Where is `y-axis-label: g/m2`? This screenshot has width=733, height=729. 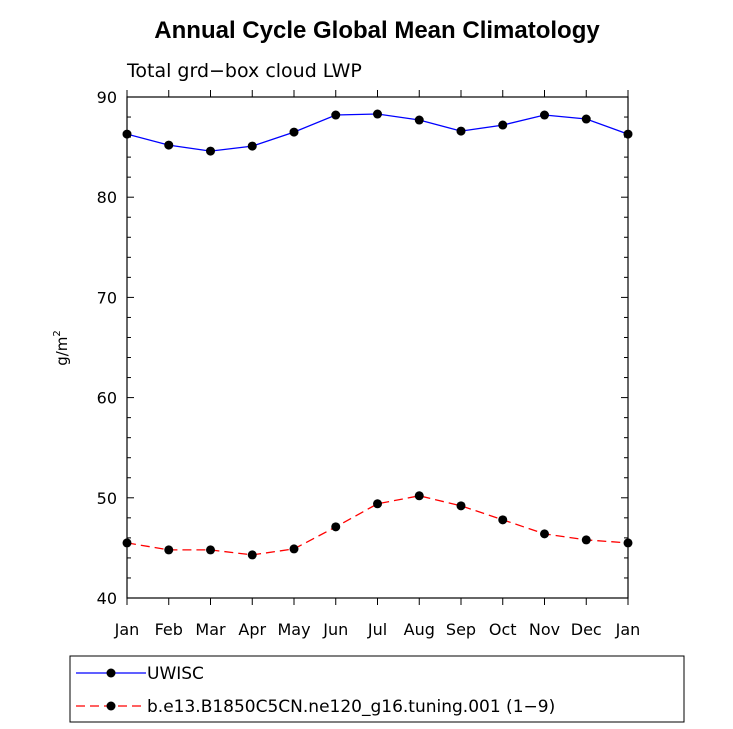
y-axis-label: g/m2 is located at coordinates (61, 348).